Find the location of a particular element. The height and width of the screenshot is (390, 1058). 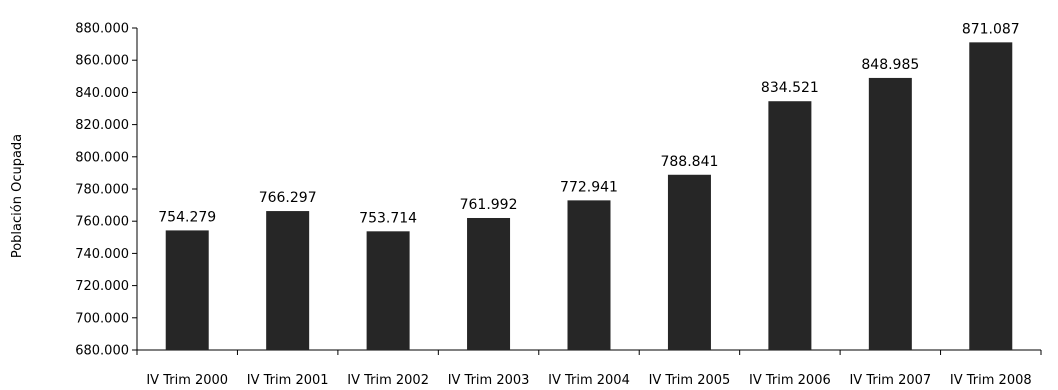

y-tick-label: 720.000 is located at coordinates (102, 286).